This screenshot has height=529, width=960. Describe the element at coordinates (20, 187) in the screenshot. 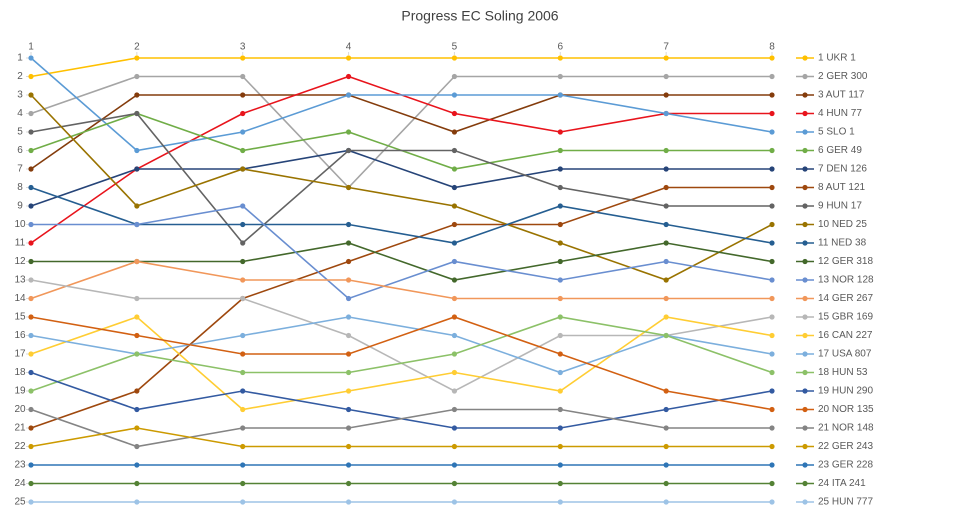

I see `y-tick-label: 8` at that location.